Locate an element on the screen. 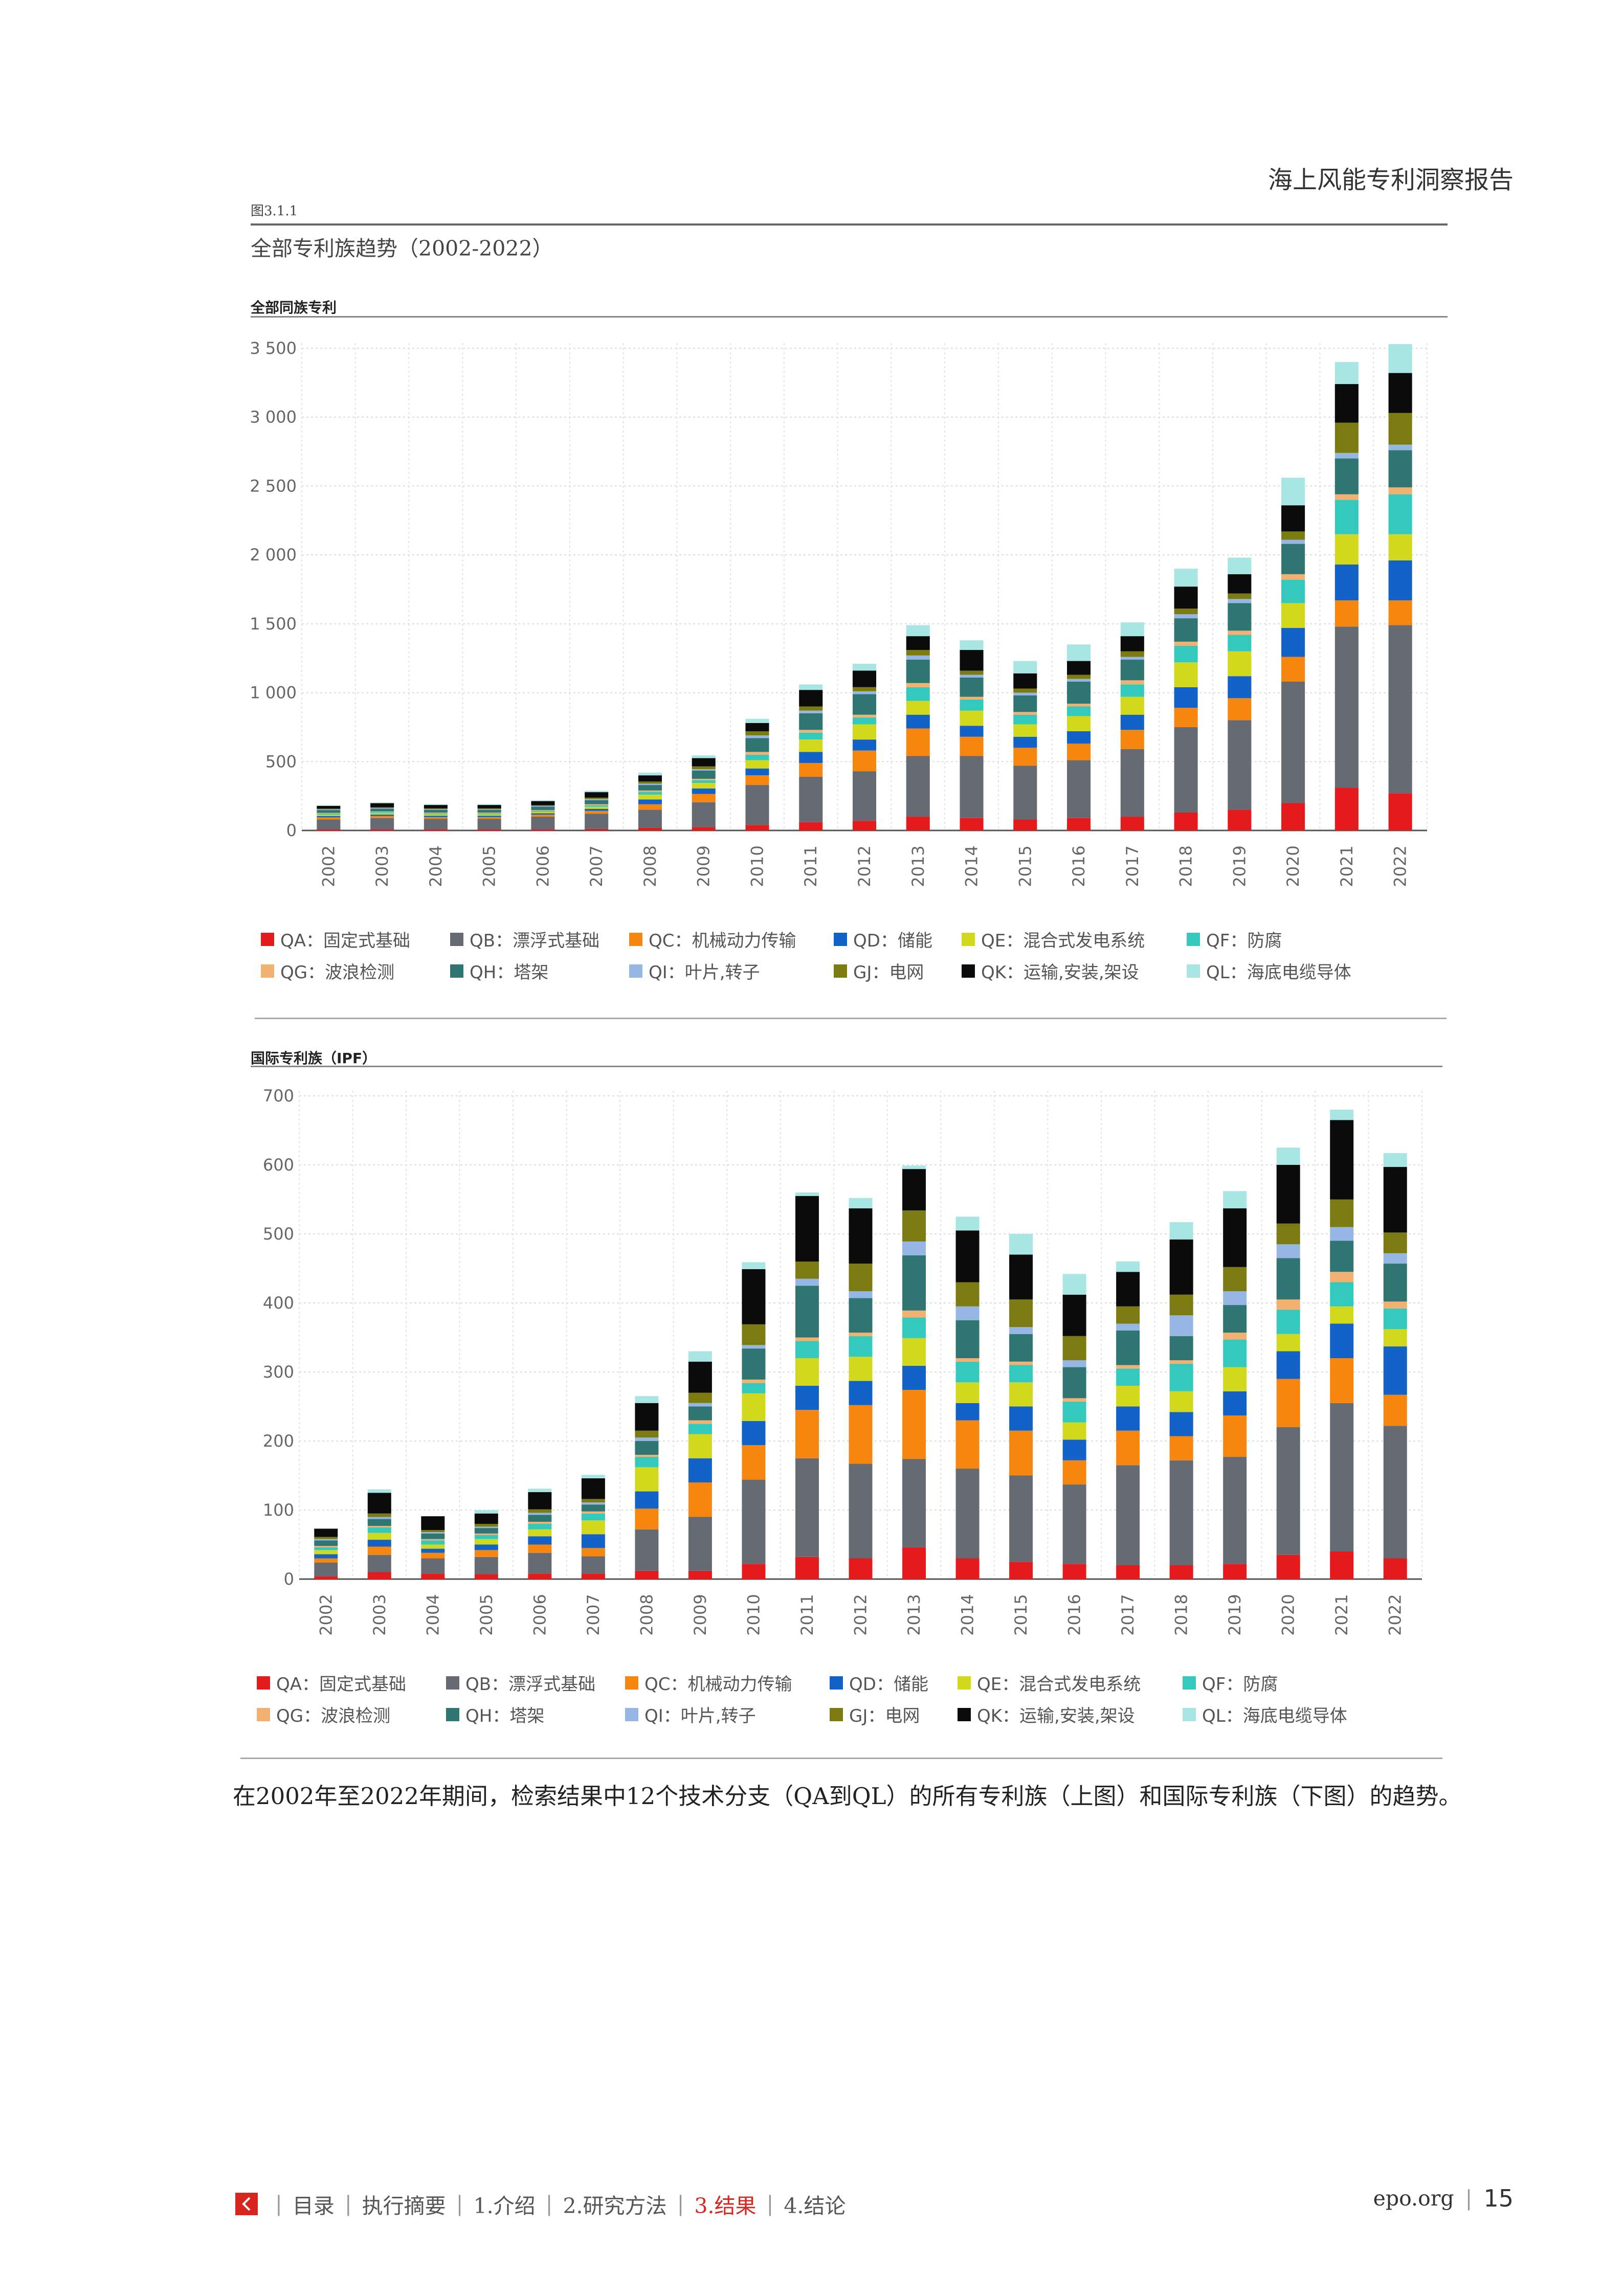  x-tick-label: 2010 is located at coordinates (757, 866).